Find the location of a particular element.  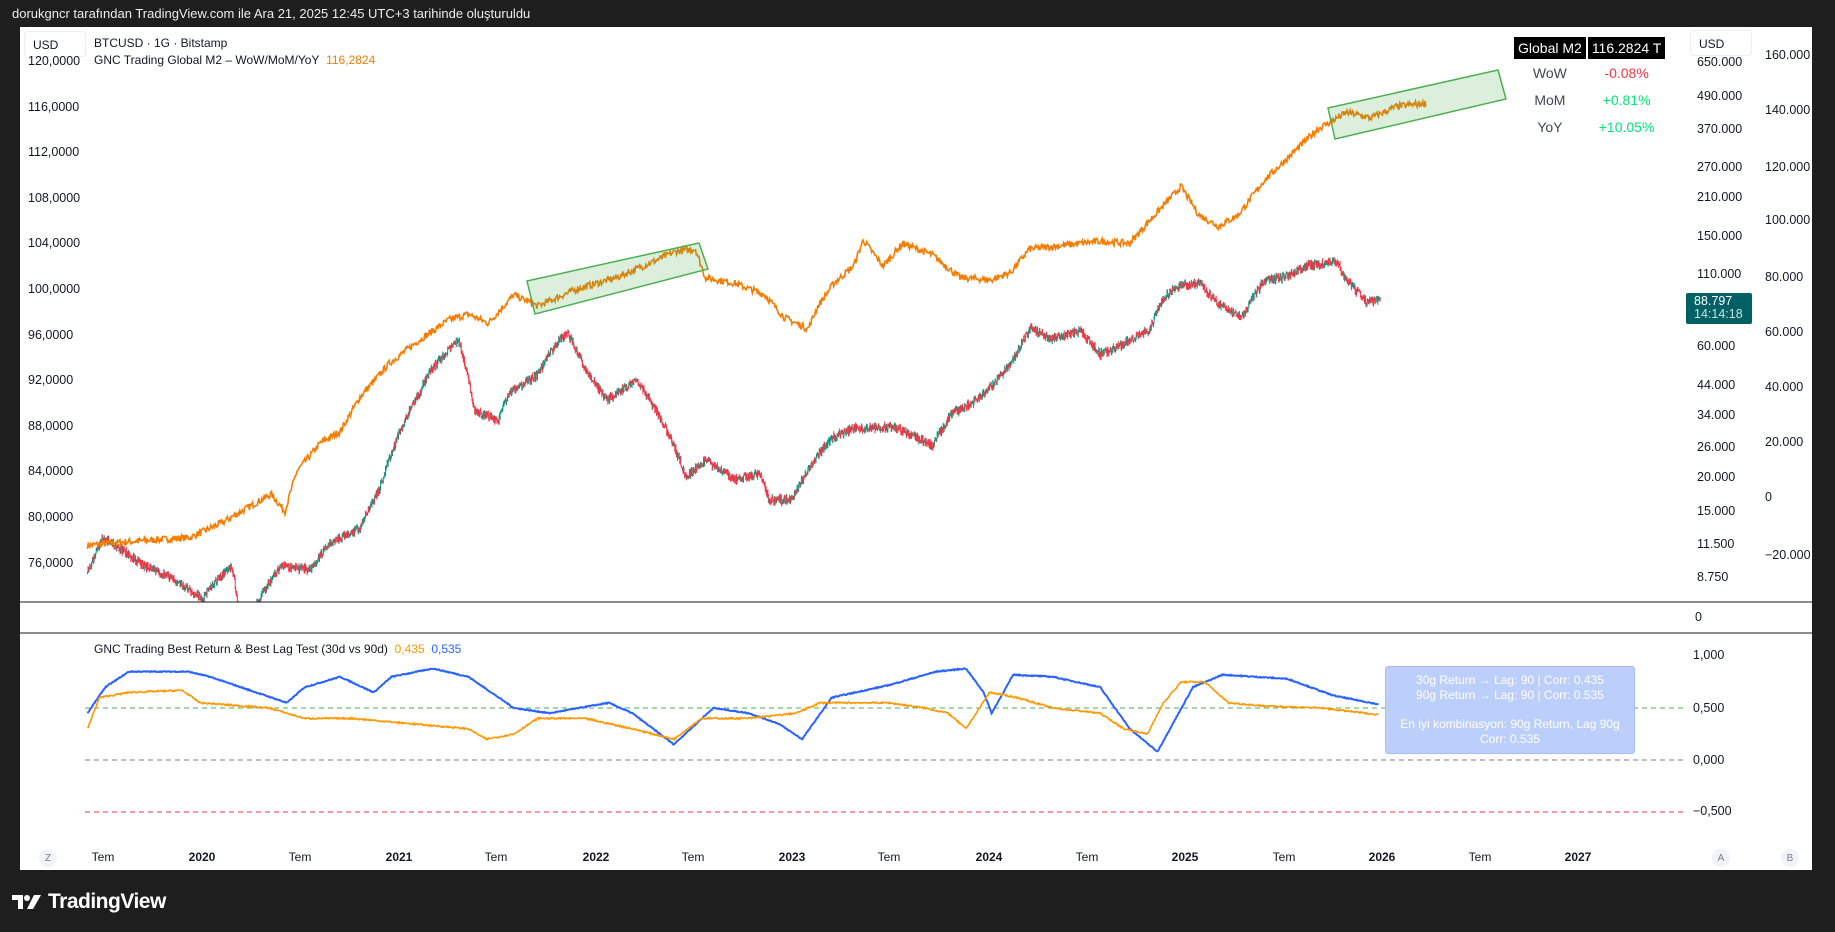

btc-axis-tick: 15.000 is located at coordinates (1716, 511).